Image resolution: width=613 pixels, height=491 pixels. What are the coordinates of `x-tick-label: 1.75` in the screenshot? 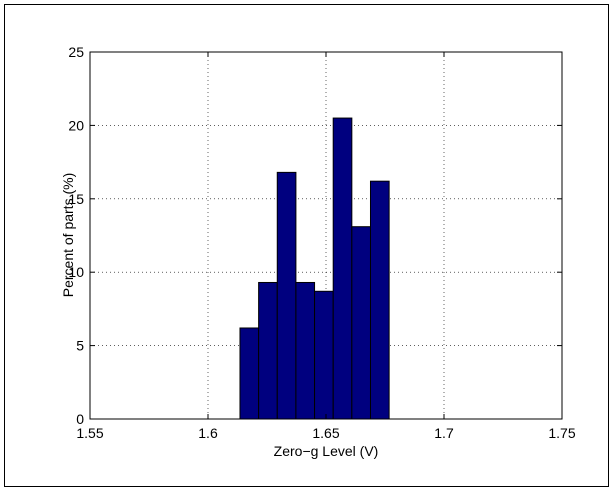 It's located at (561, 433).